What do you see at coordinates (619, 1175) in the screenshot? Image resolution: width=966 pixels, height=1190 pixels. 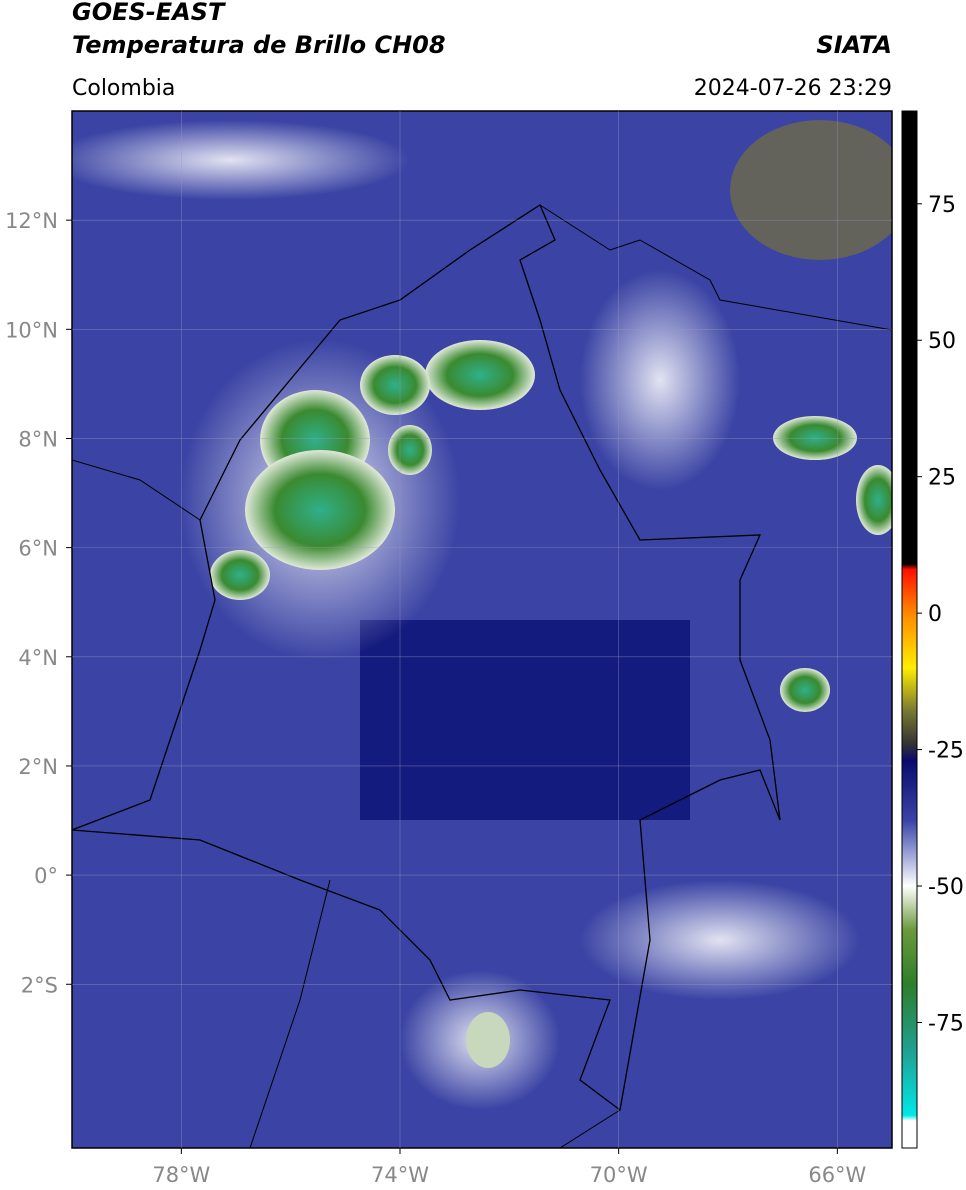 I see `x-tick-label: 70°W` at bounding box center [619, 1175].